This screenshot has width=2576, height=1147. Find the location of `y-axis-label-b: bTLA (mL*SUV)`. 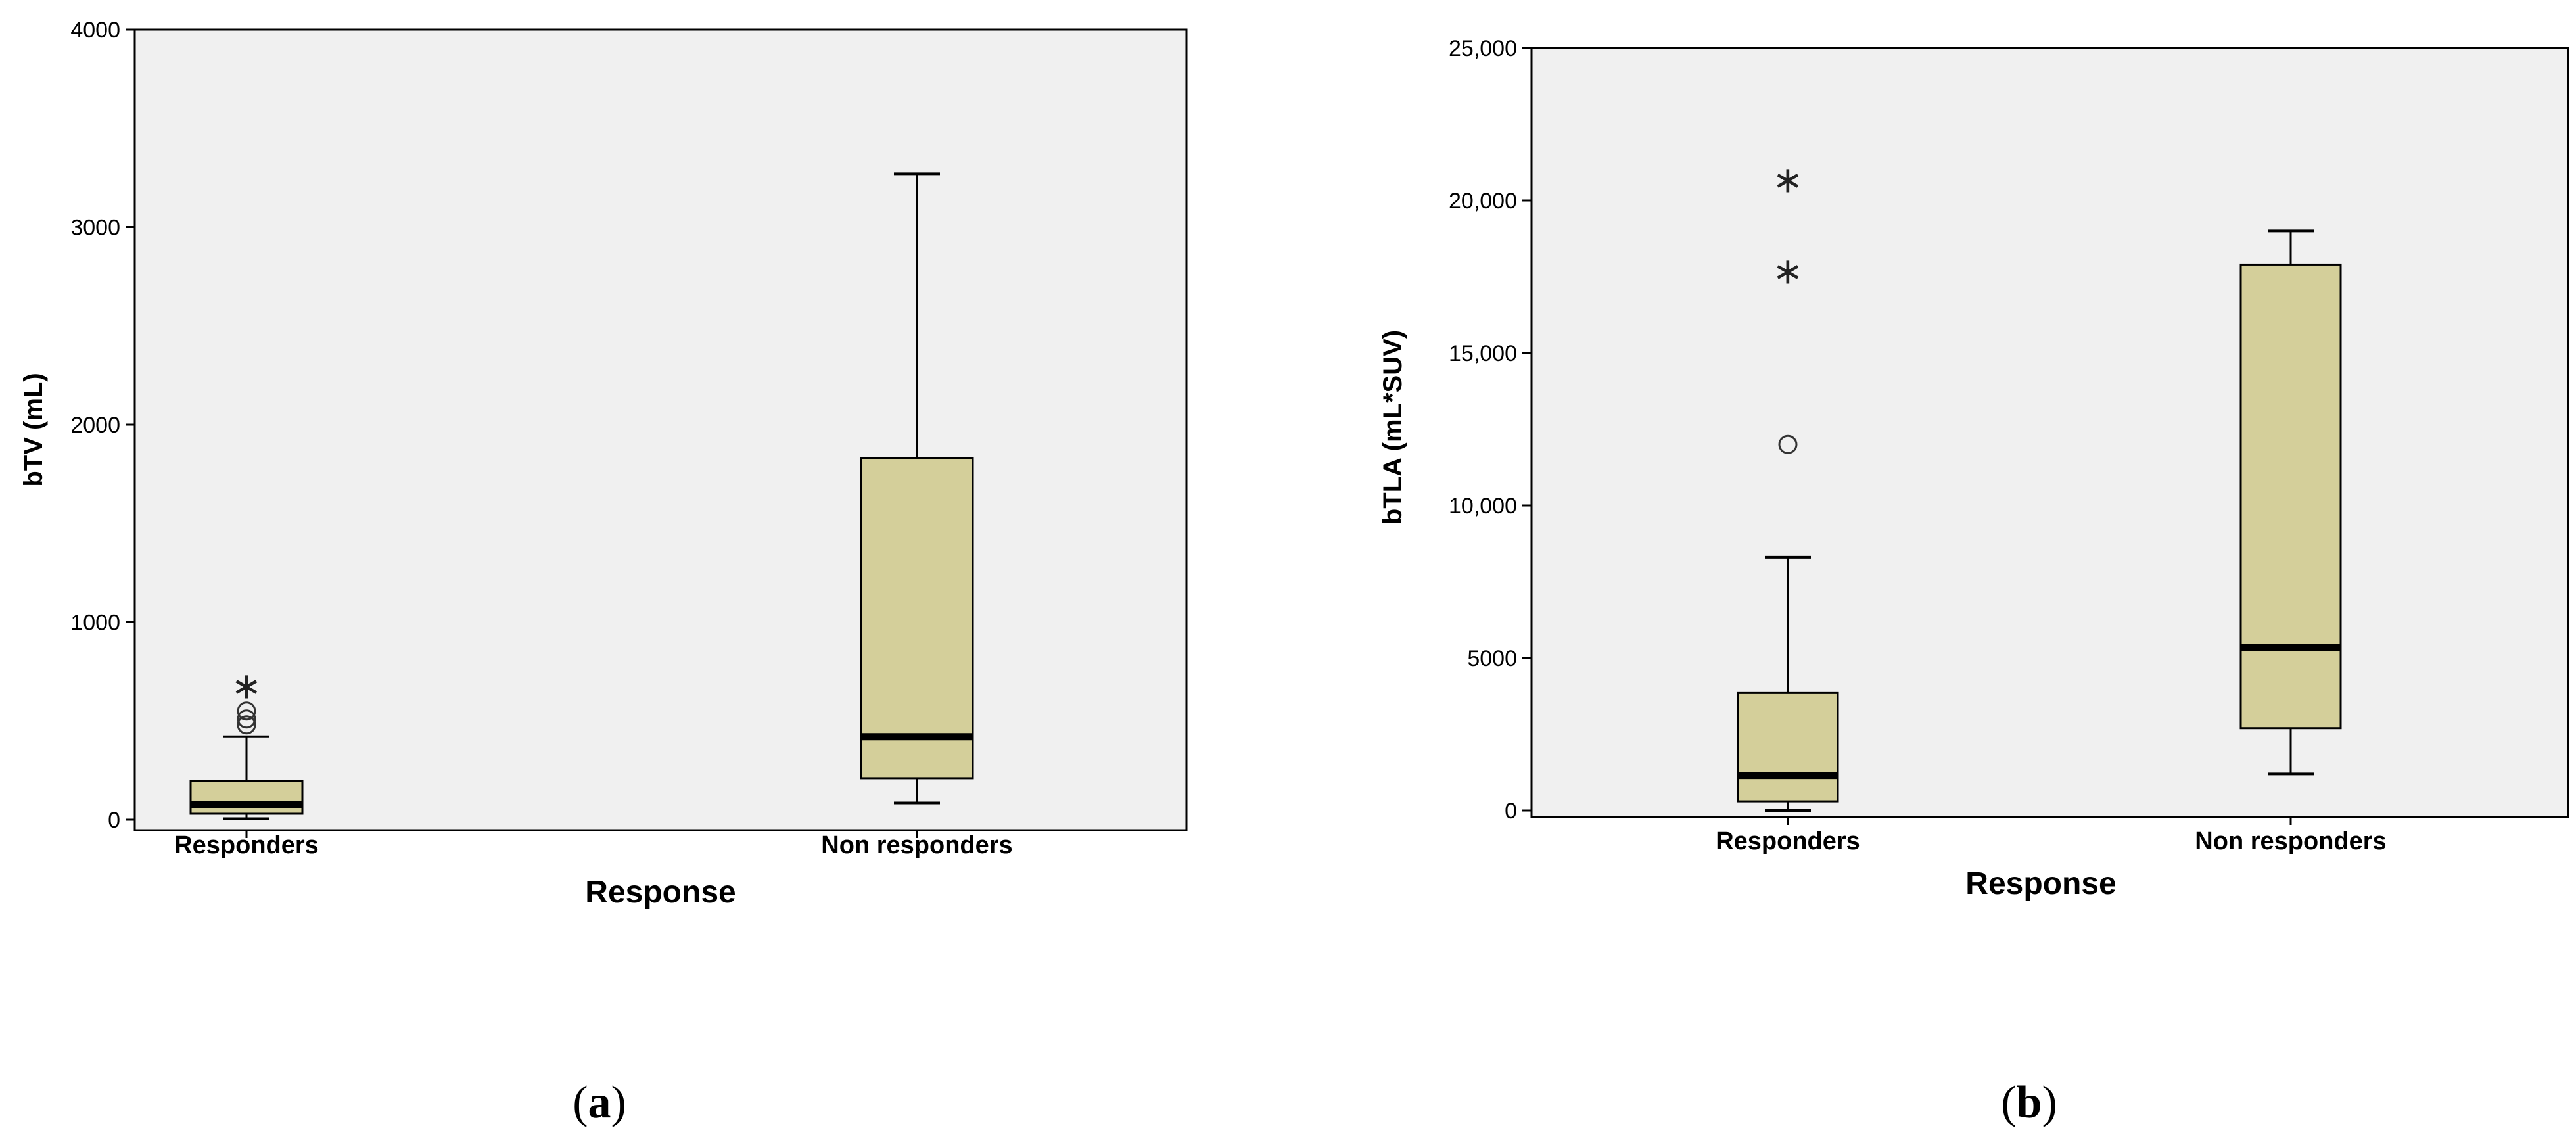

y-axis-label-b: bTLA (mL*SUV) is located at coordinates (1392, 427).